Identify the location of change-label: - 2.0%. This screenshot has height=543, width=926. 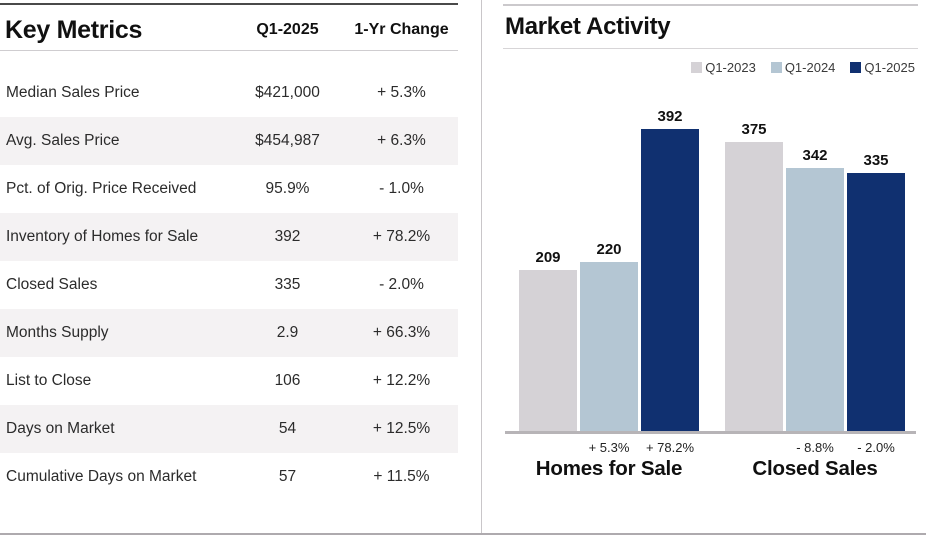
(876, 447).